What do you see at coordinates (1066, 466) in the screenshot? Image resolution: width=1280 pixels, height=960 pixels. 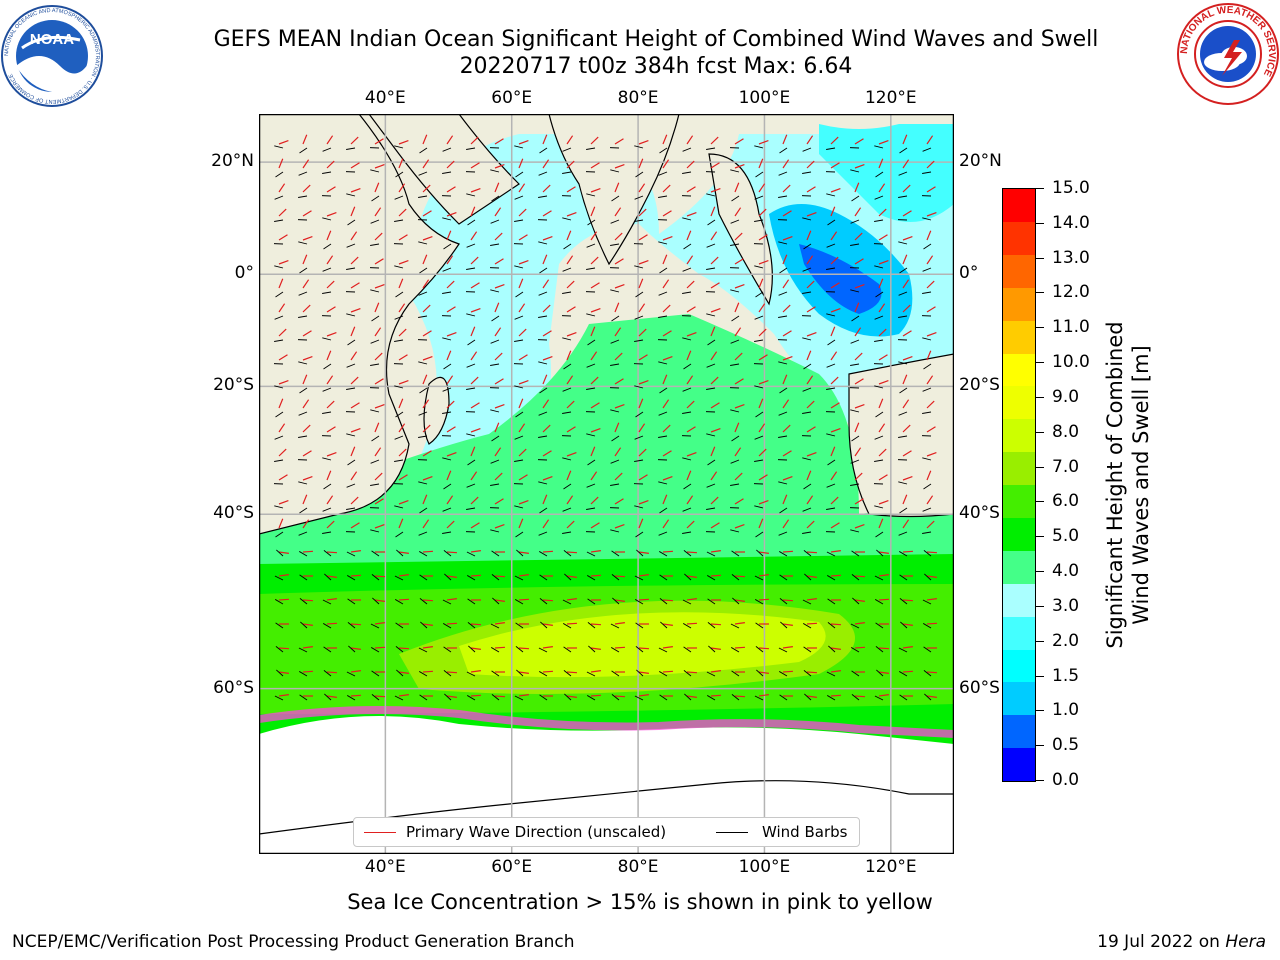 I see `colorbar-tick-label: 7.0` at bounding box center [1066, 466].